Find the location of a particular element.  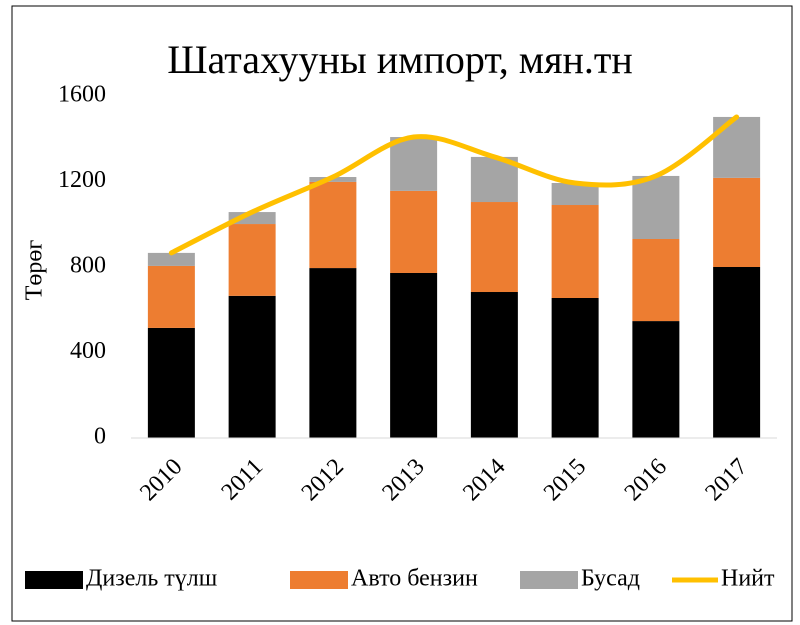

y-axis-label: Төрөг is located at coordinates (35, 270).